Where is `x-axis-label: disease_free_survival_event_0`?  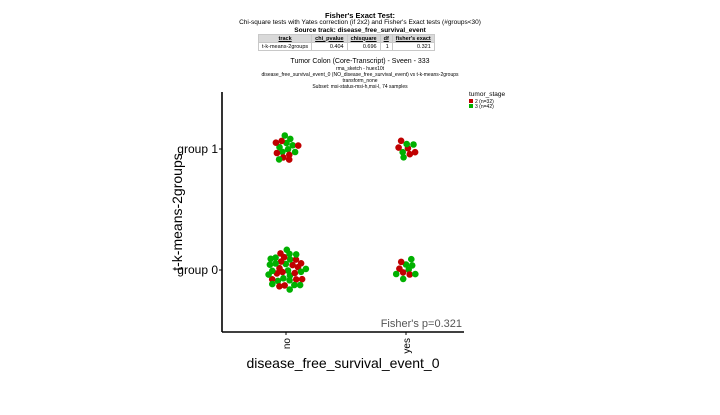
x-axis-label: disease_free_survival_event_0 is located at coordinates (342, 363).